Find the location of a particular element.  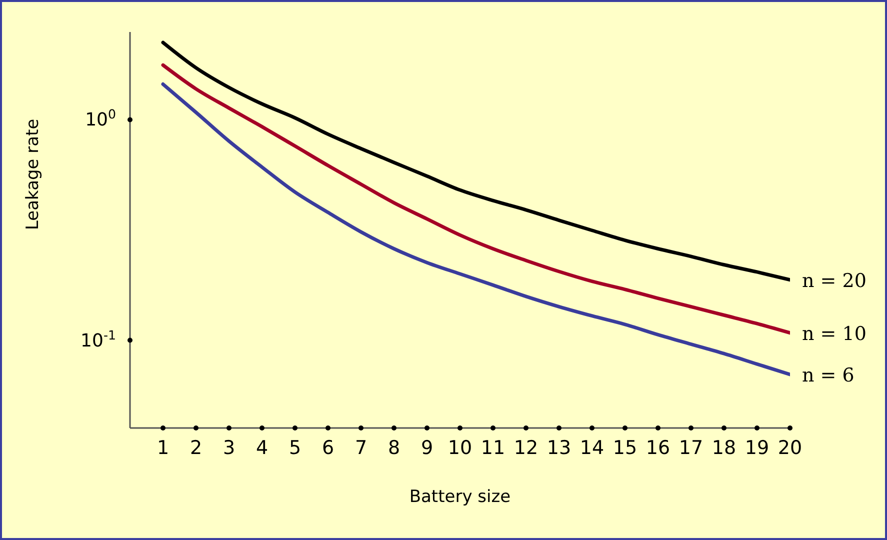

x-tick-label: 7 is located at coordinates (361, 448).